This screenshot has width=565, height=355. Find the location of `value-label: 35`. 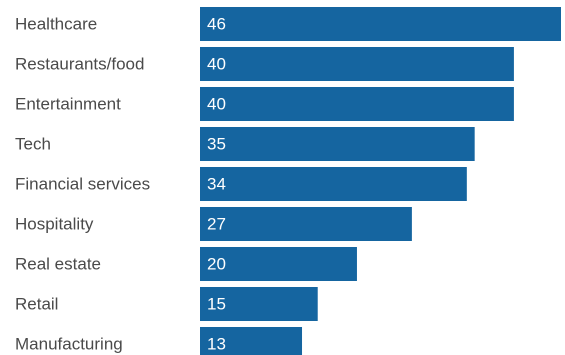

value-label: 35 is located at coordinates (216, 144).